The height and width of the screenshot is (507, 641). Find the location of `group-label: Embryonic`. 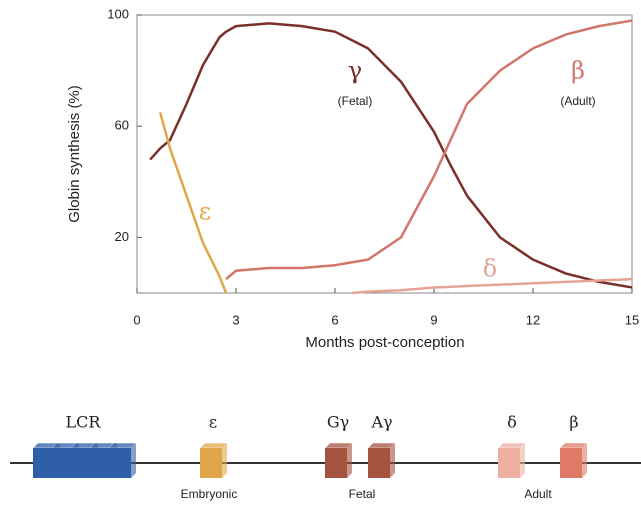

group-label: Embryonic is located at coordinates (209, 494).